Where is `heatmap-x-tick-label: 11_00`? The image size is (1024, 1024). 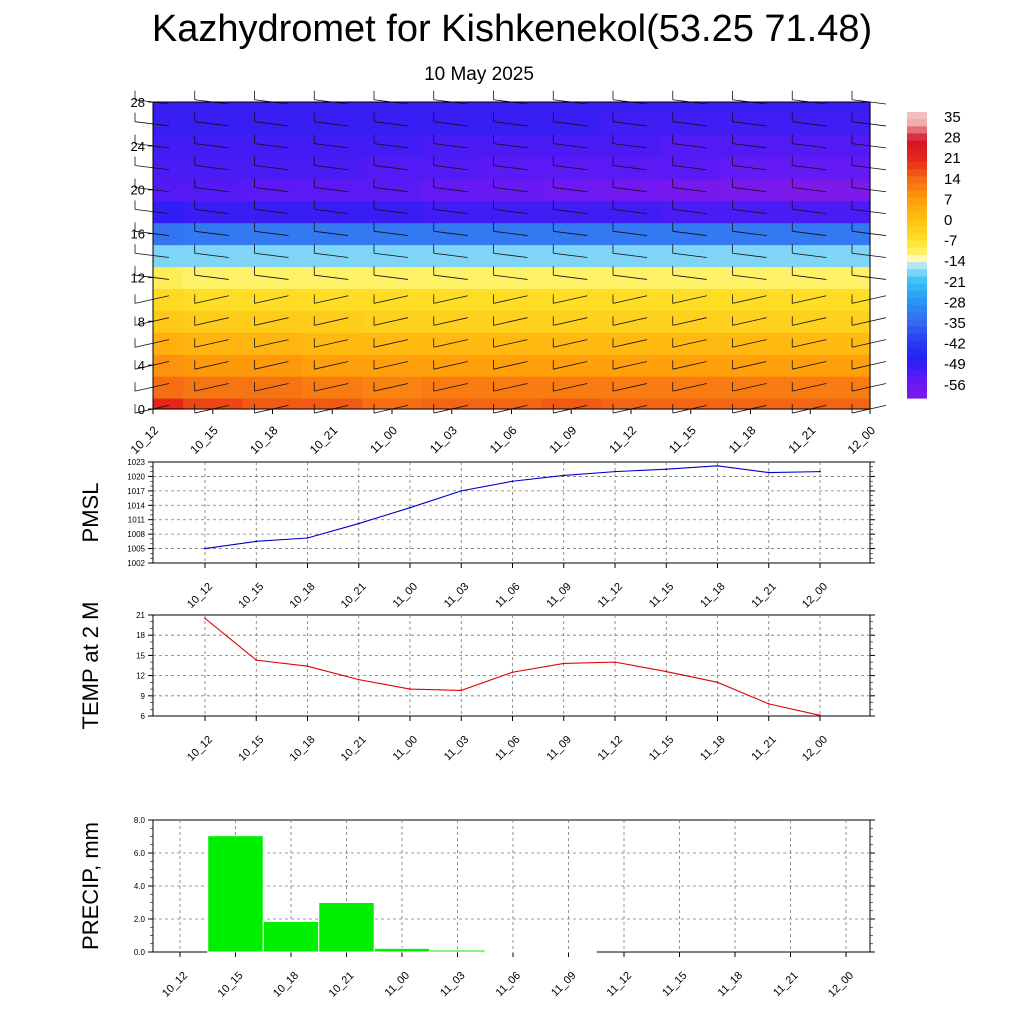 heatmap-x-tick-label: 11_00 is located at coordinates (383, 439).